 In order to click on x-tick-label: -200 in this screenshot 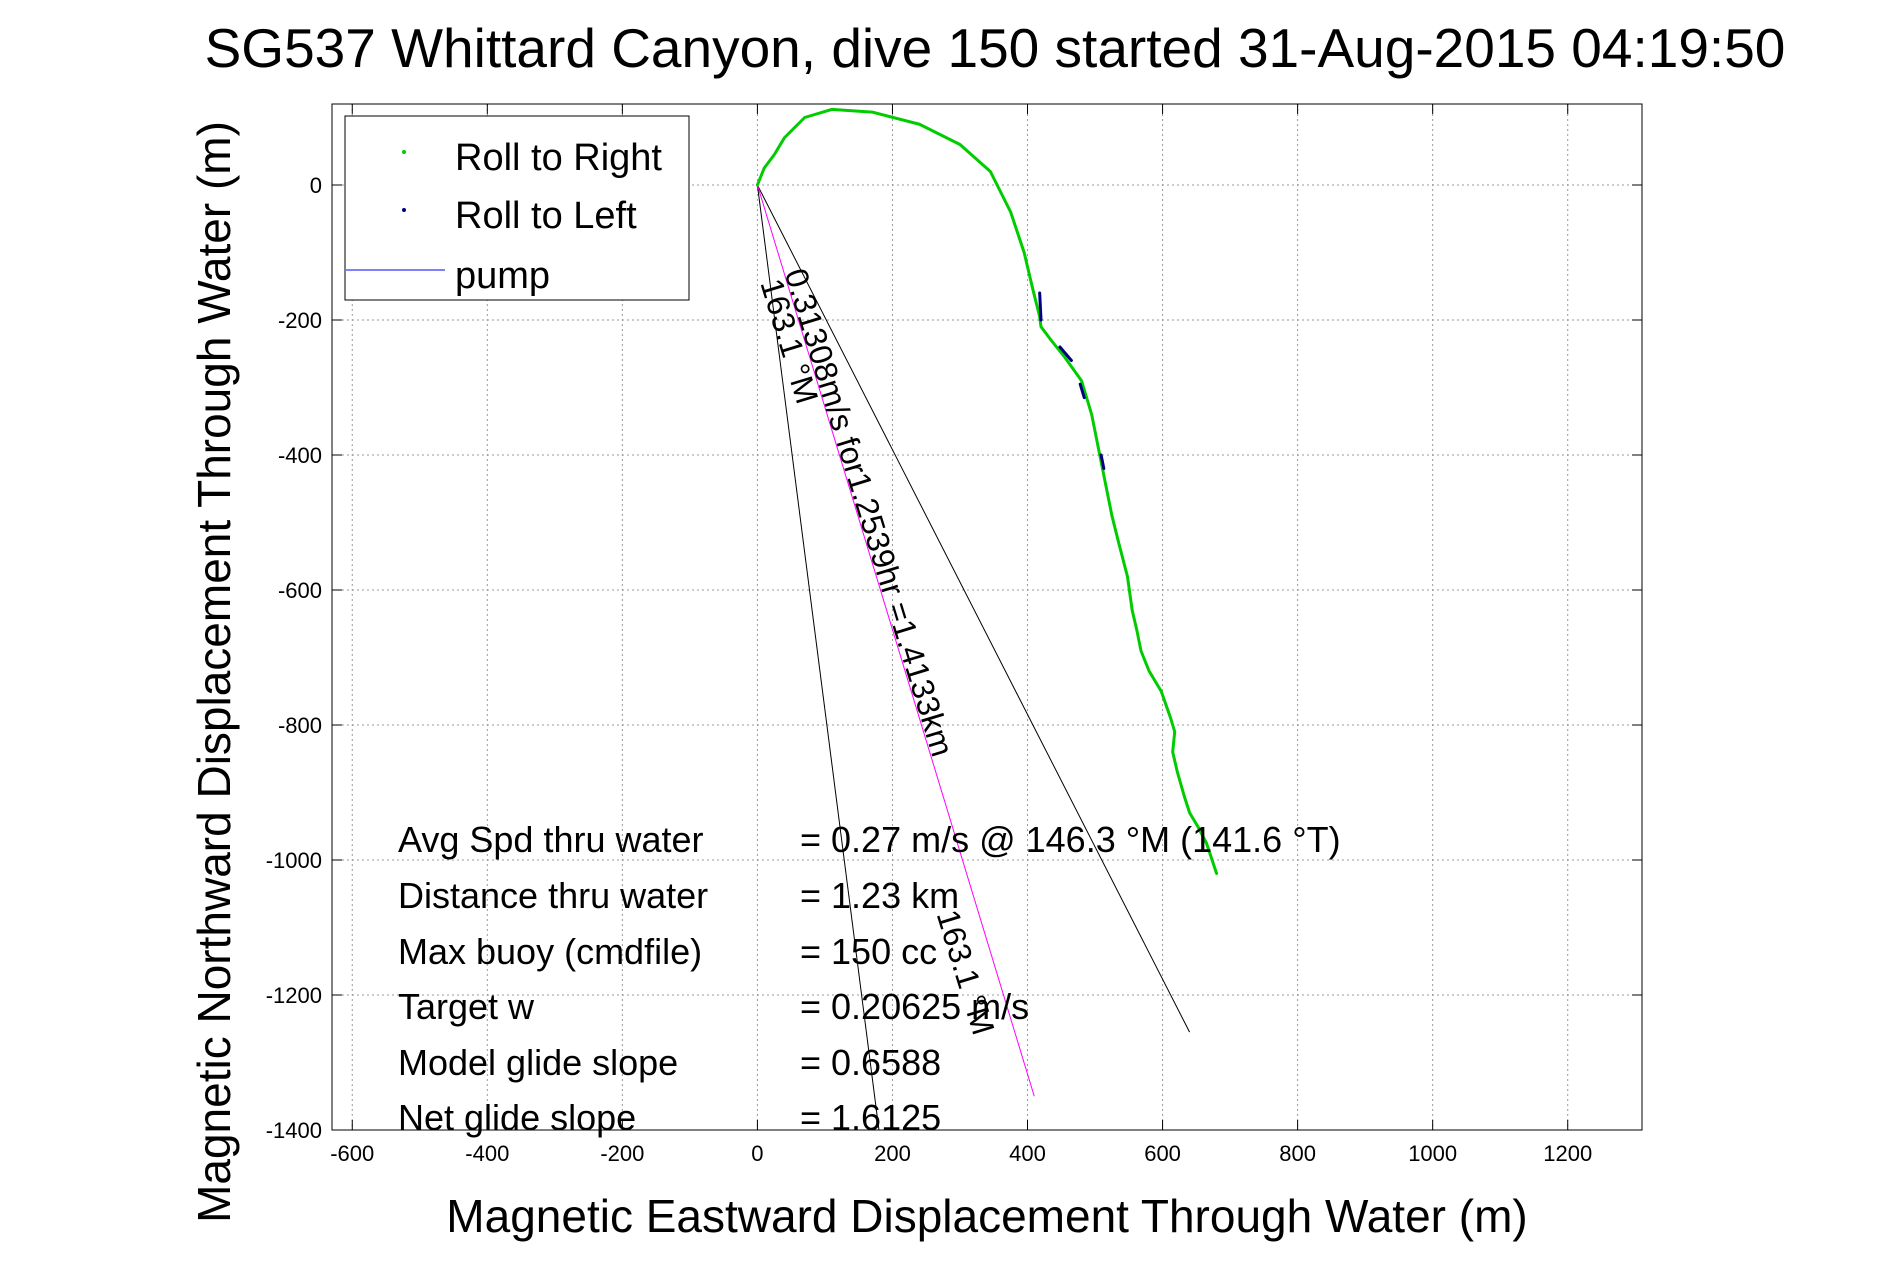, I will do `click(622, 1153)`.